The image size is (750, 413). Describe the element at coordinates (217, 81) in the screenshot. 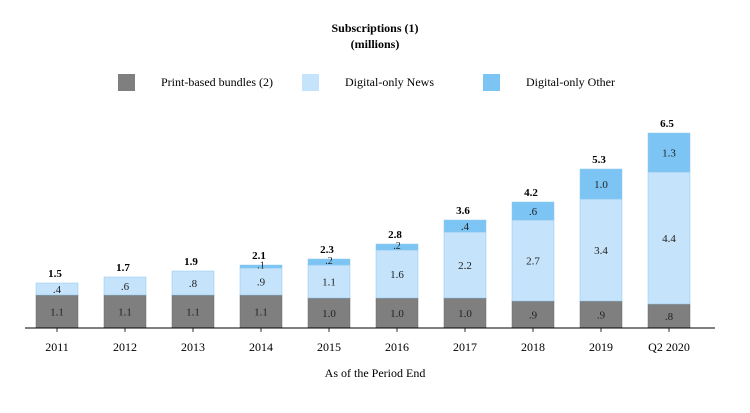

I see `legend-label-print: Print-based bundles (2)` at that location.